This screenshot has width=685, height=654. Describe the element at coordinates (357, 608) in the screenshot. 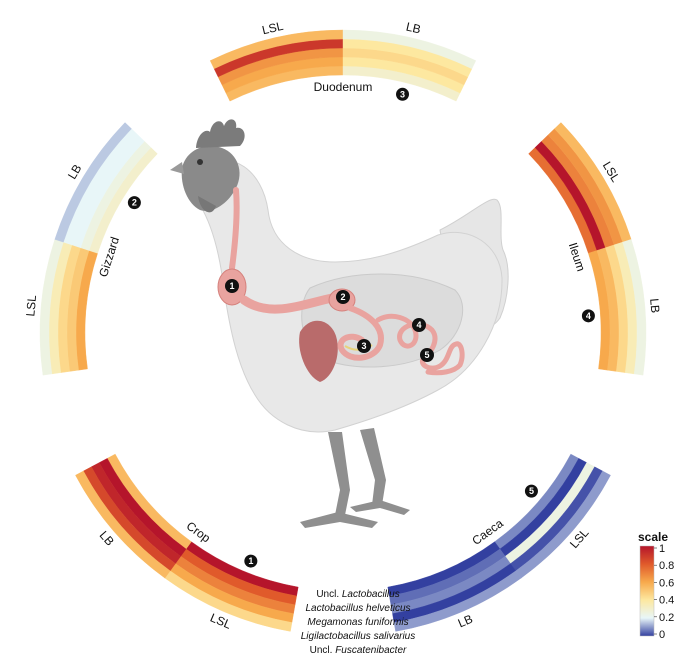

I see `species-label-2: Lactobacillus helveticus` at that location.